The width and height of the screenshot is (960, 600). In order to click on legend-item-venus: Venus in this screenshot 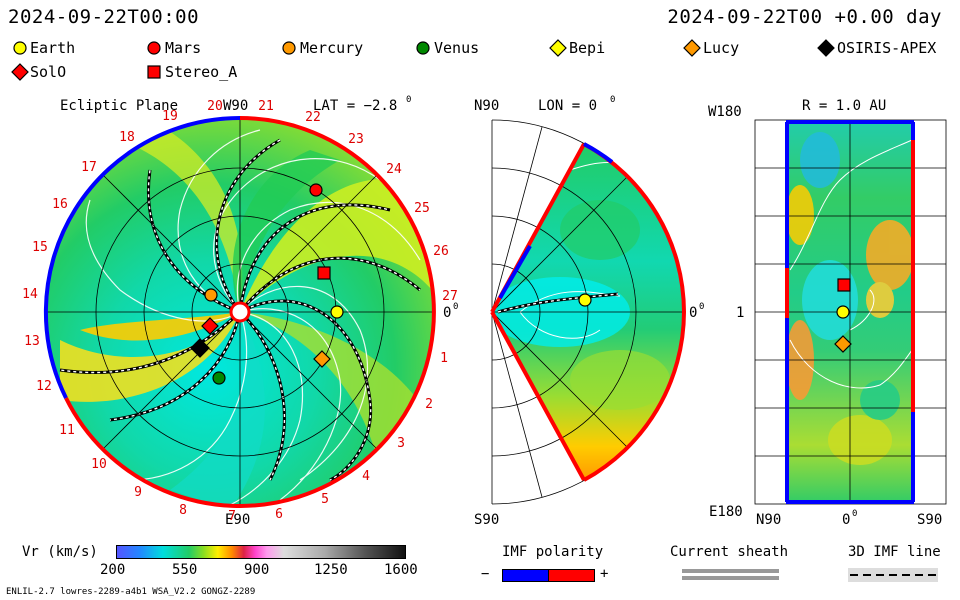, I will do `click(447, 48)`.